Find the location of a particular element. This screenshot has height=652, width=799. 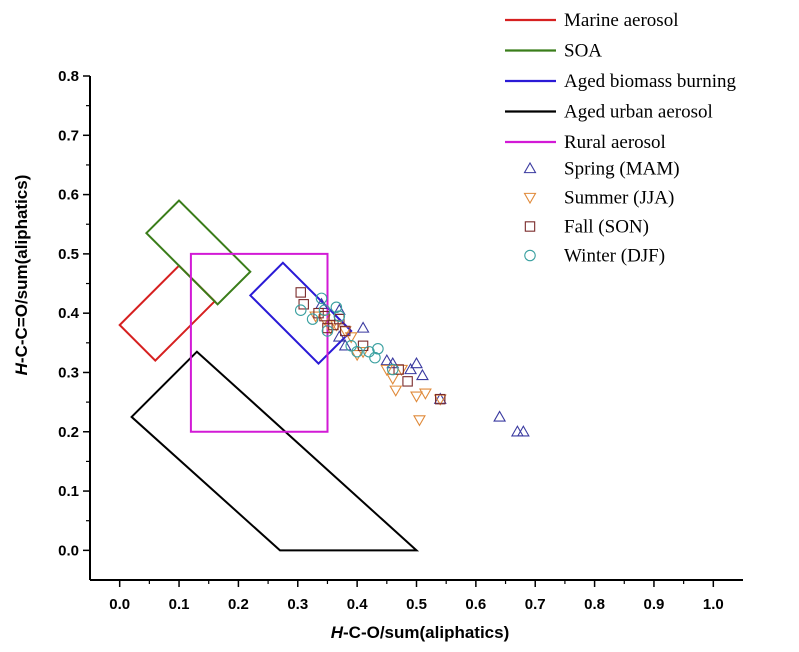

x-tick-label: 0.4 is located at coordinates (358, 604).